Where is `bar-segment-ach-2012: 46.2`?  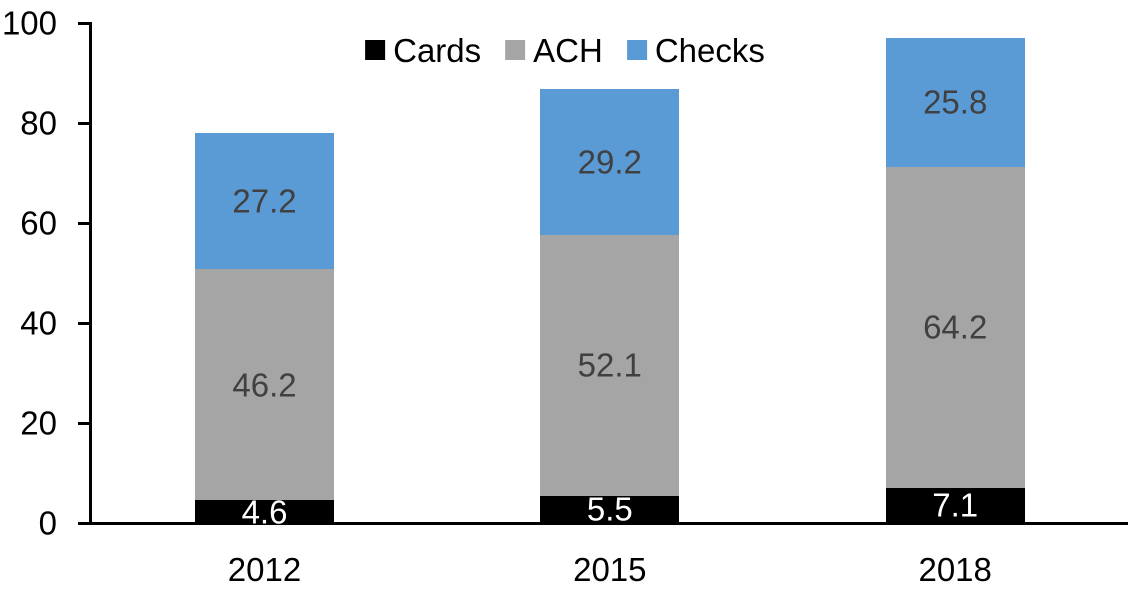 bar-segment-ach-2012: 46.2 is located at coordinates (264, 384).